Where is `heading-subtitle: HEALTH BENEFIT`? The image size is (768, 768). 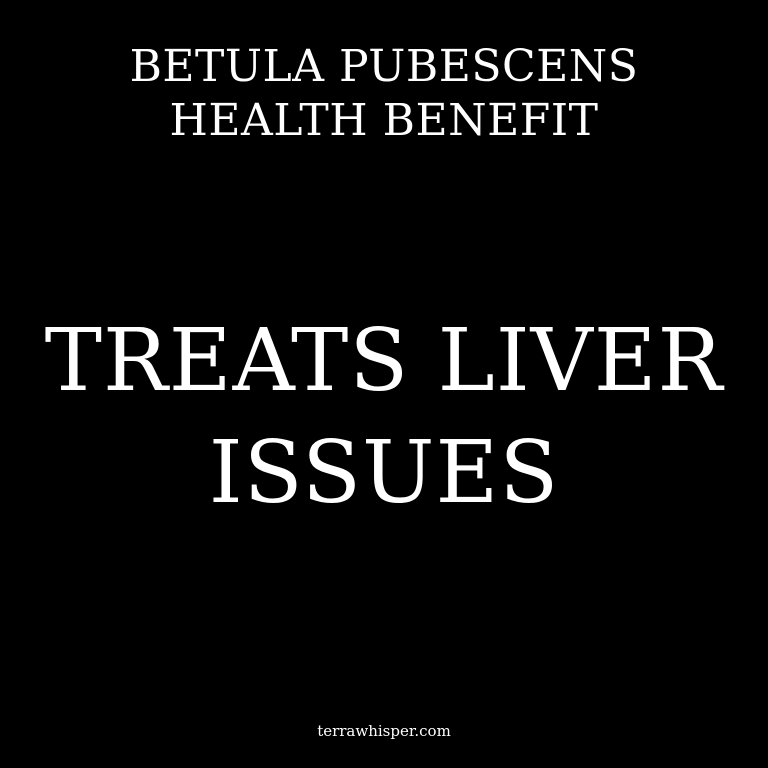
heading-subtitle: HEALTH BENEFIT is located at coordinates (384, 120).